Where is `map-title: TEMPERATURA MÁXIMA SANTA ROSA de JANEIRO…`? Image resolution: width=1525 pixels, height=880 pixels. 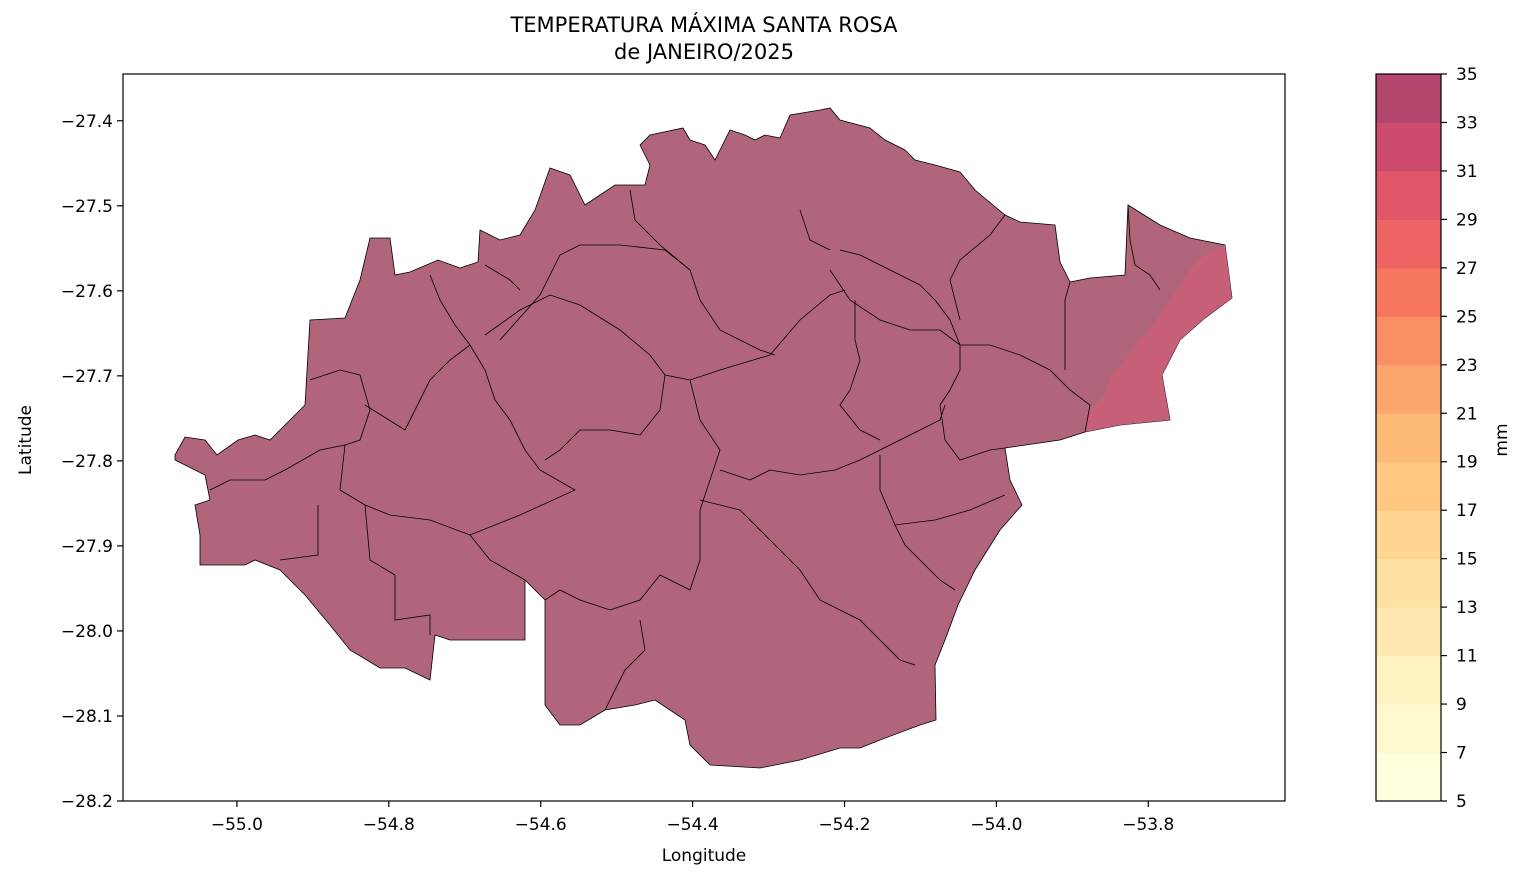 map-title: TEMPERATURA MÁXIMA SANTA ROSA de JANEIRO… is located at coordinates (704, 39).